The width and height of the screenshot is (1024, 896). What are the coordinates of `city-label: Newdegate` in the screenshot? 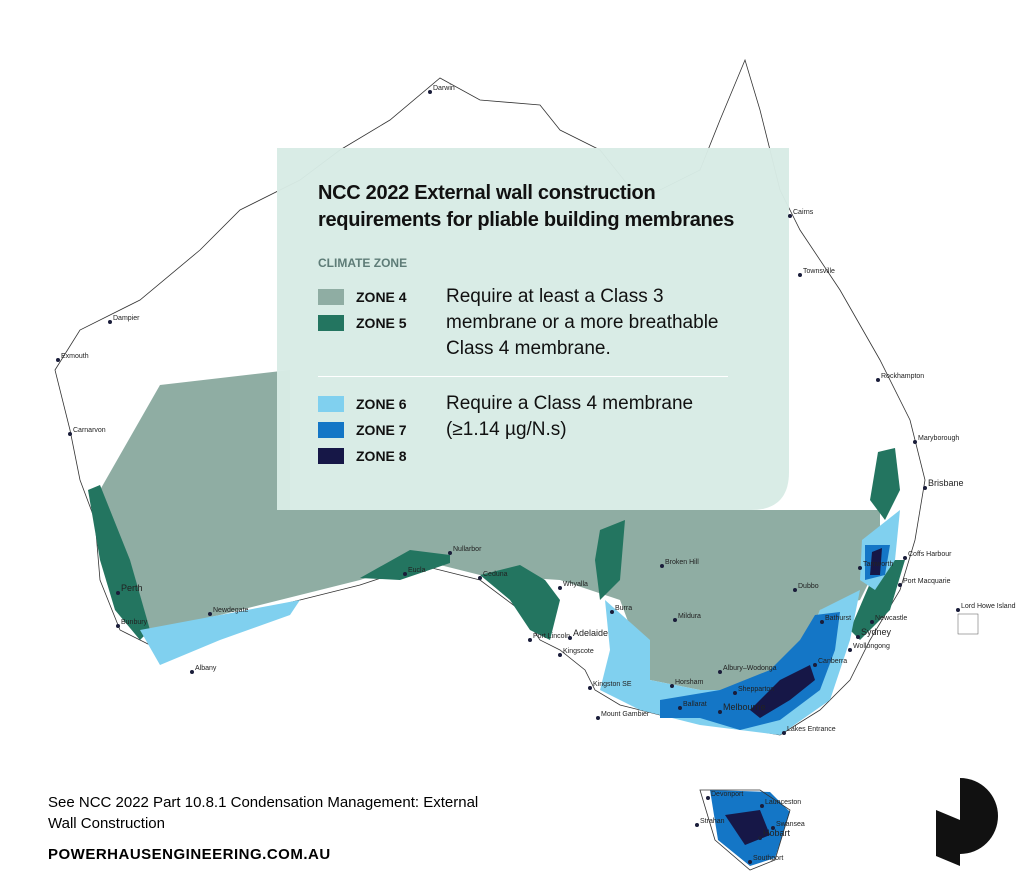 It's located at (231, 610).